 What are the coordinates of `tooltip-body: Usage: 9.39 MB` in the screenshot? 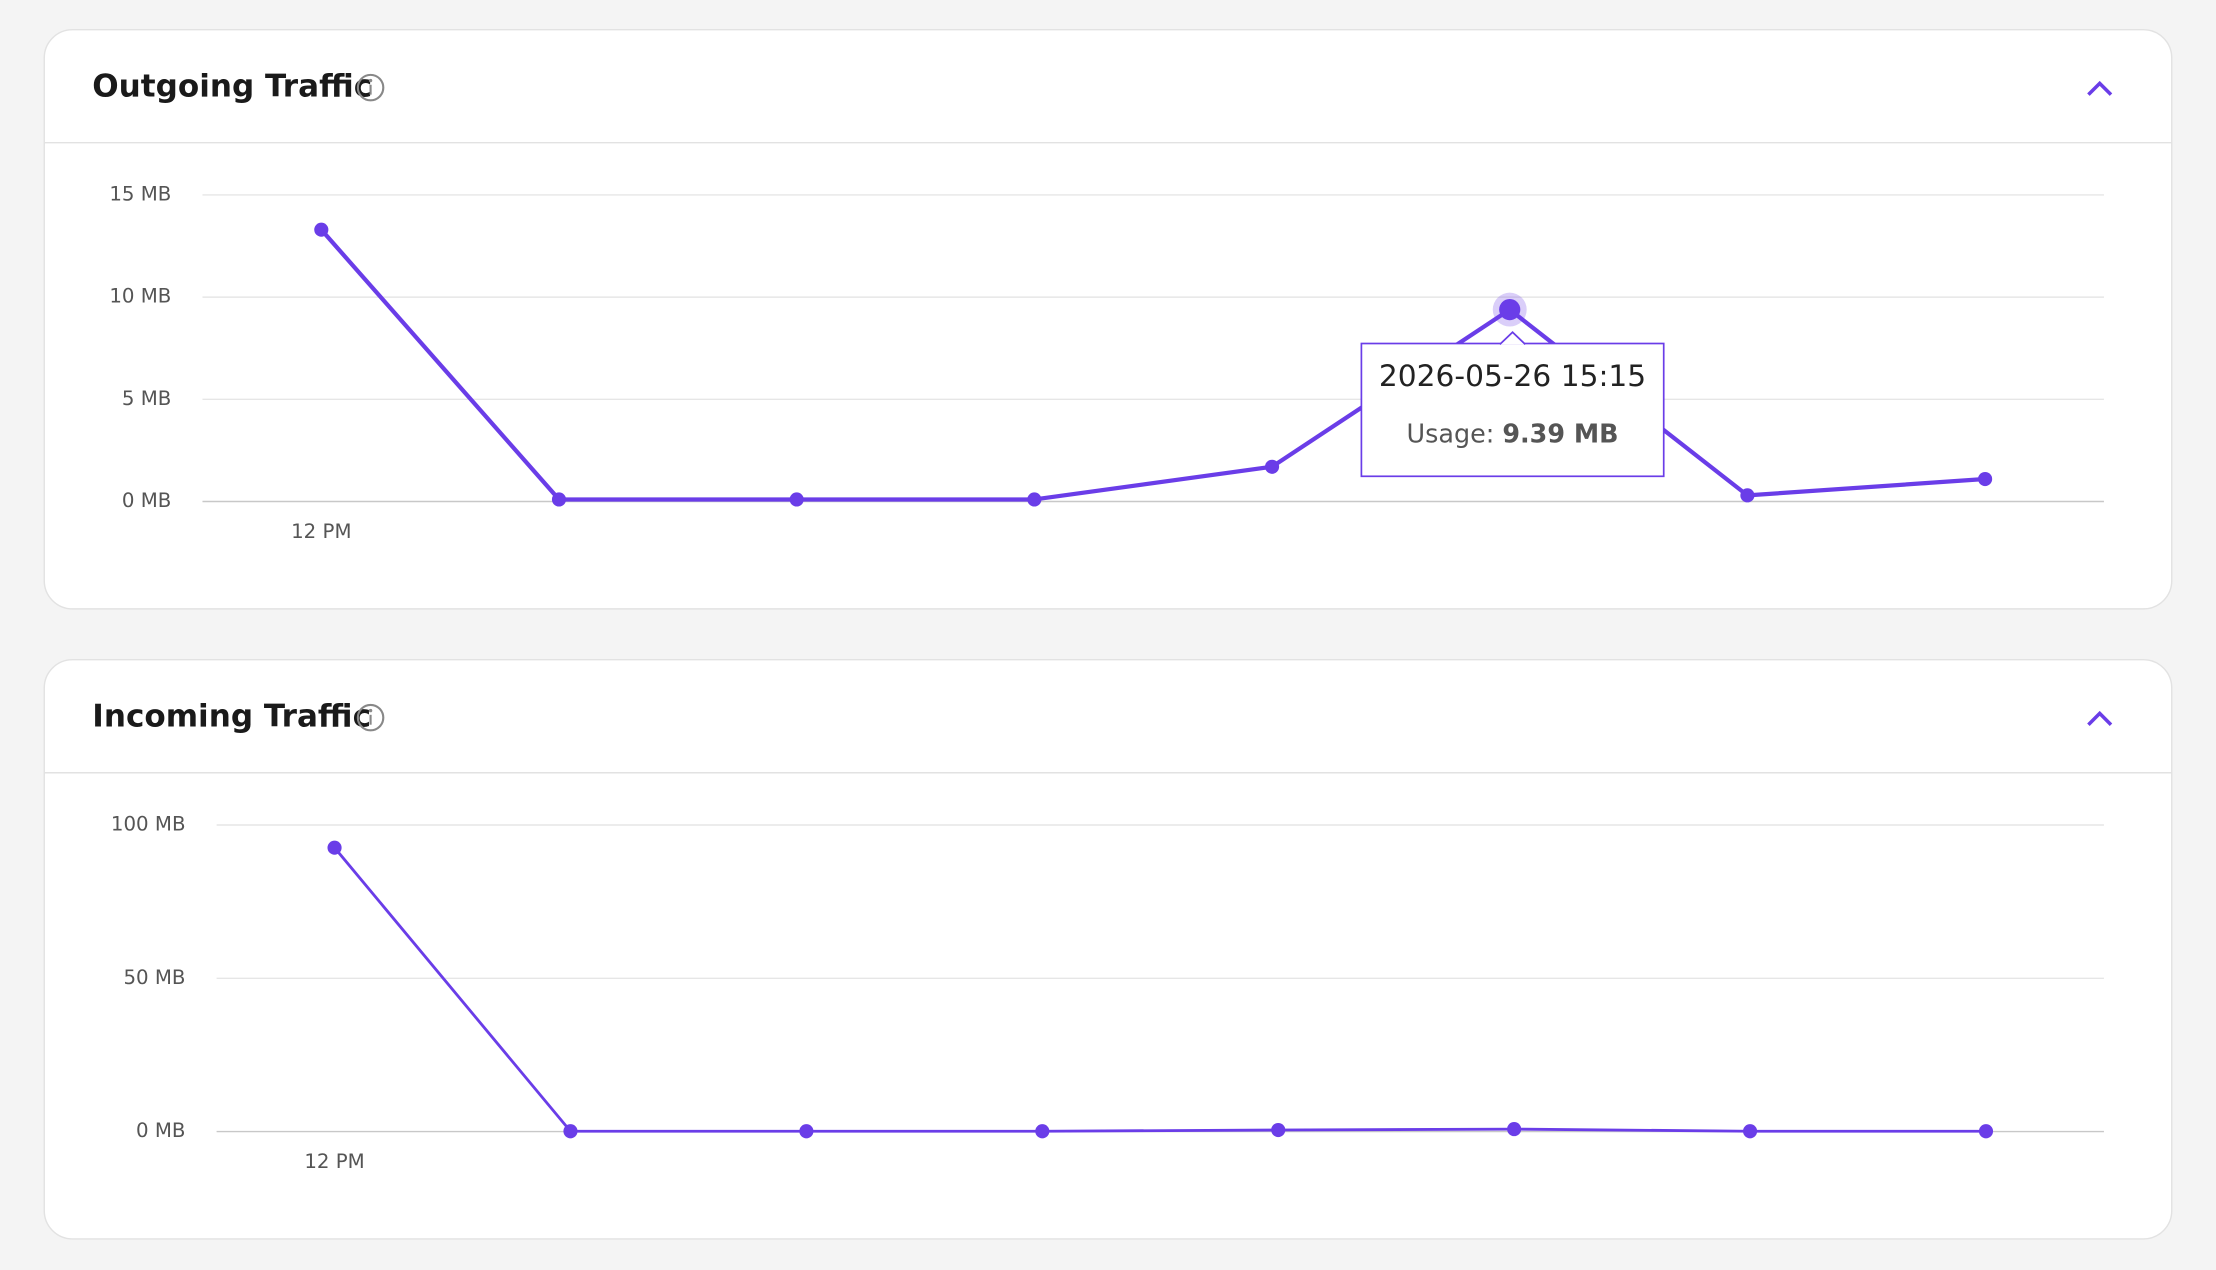 It's located at (1513, 433).